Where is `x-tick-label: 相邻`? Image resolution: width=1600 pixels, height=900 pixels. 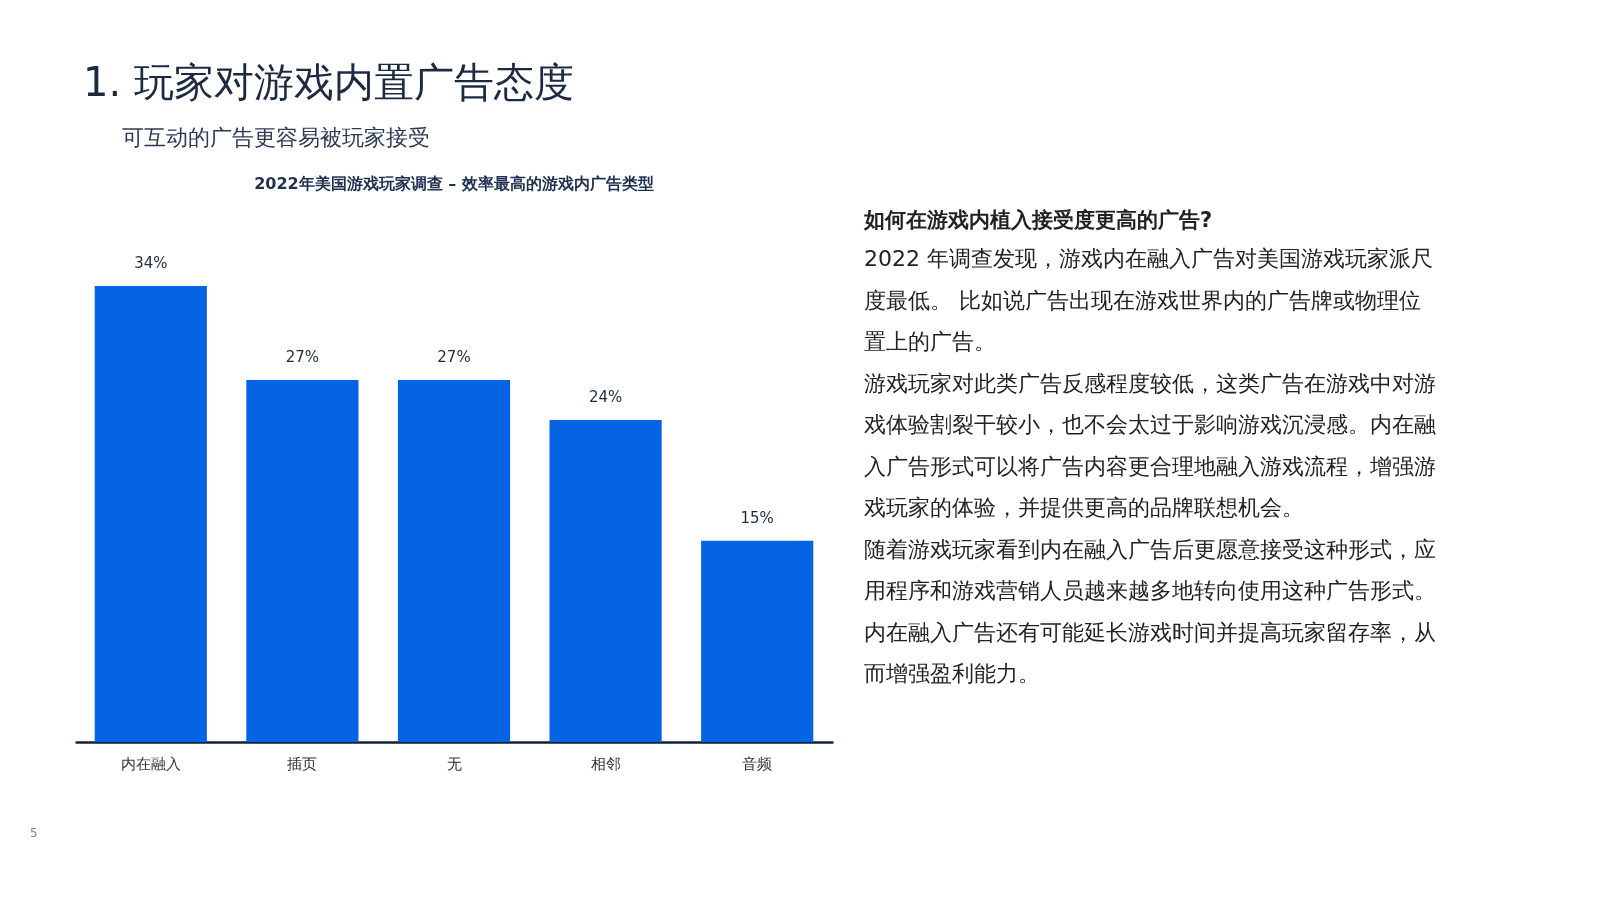 x-tick-label: 相邻 is located at coordinates (605, 763).